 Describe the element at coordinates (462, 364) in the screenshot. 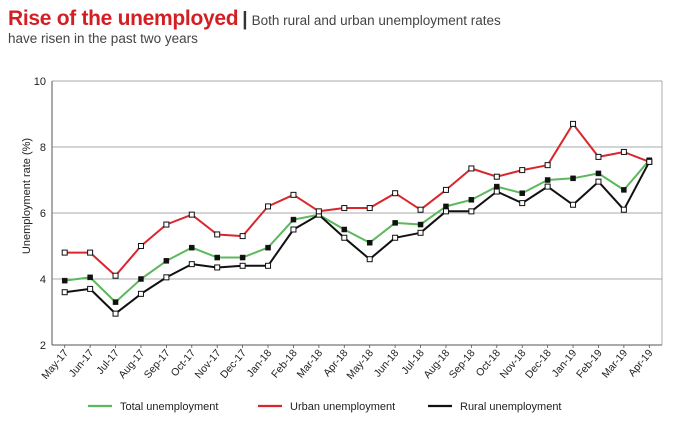

I see `x-tick-label: Sep-18` at that location.